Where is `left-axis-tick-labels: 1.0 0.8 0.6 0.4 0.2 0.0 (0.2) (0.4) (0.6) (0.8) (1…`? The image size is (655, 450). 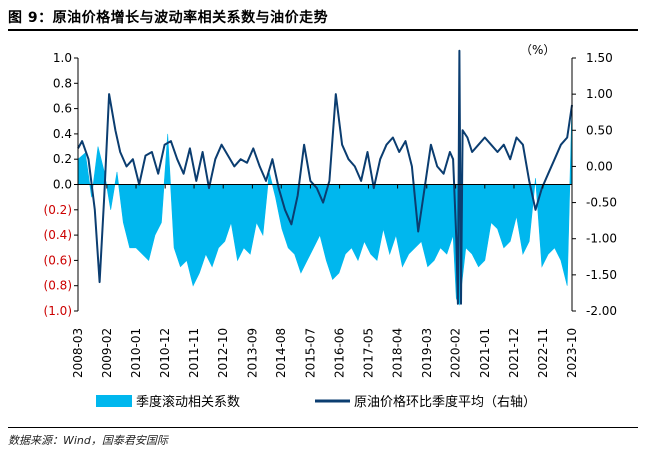 left-axis-tick-labels: 1.0 0.8 0.6 0.4 0.2 0.0 (0.2) (0.4) (0.6) (0.8) (1… is located at coordinates (58, 184).